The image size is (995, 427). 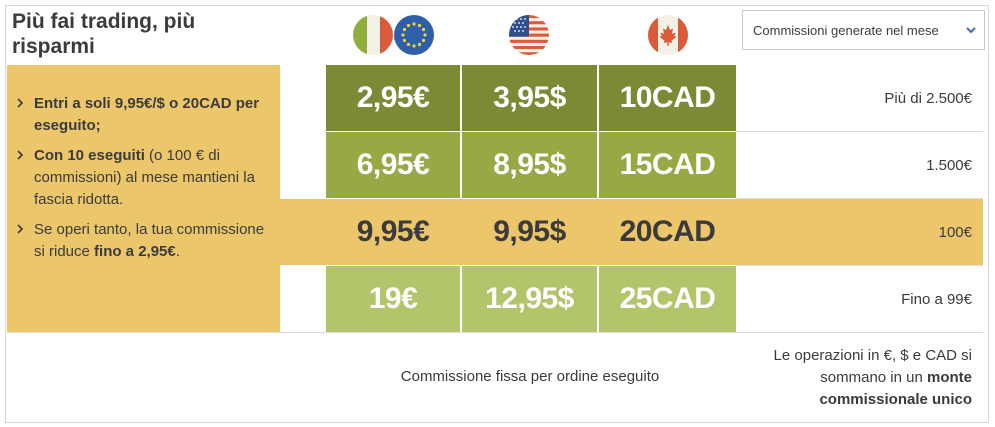 I want to click on benefit-tail: ., so click(x=177, y=251).